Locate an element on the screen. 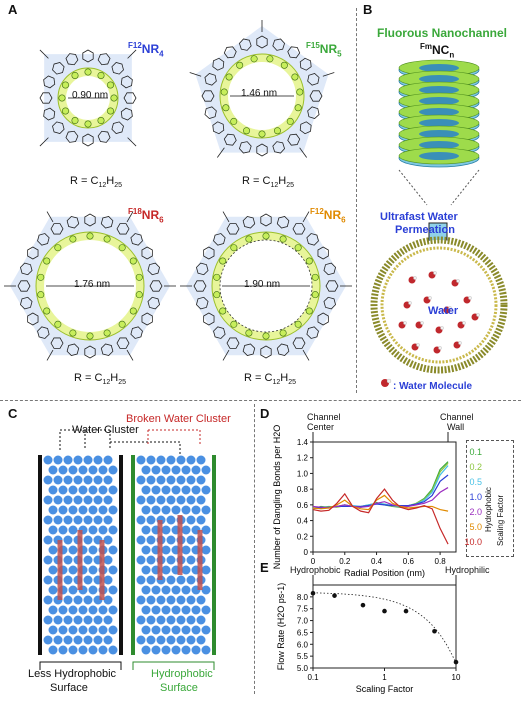 Image resolution: width=521 pixels, height=702 pixels. water-molecule-legend: : Water Molecule is located at coordinates (433, 386).